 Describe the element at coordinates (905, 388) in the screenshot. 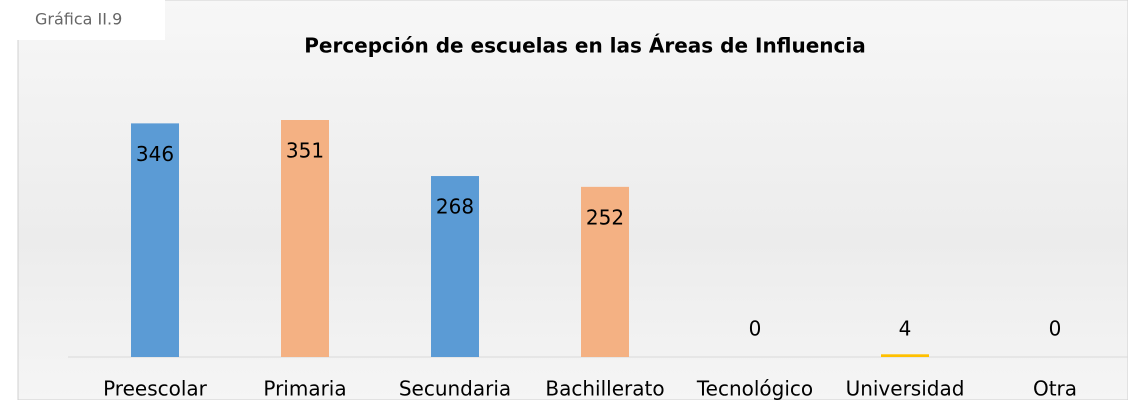

I see `x-tick-label: Universidad` at that location.